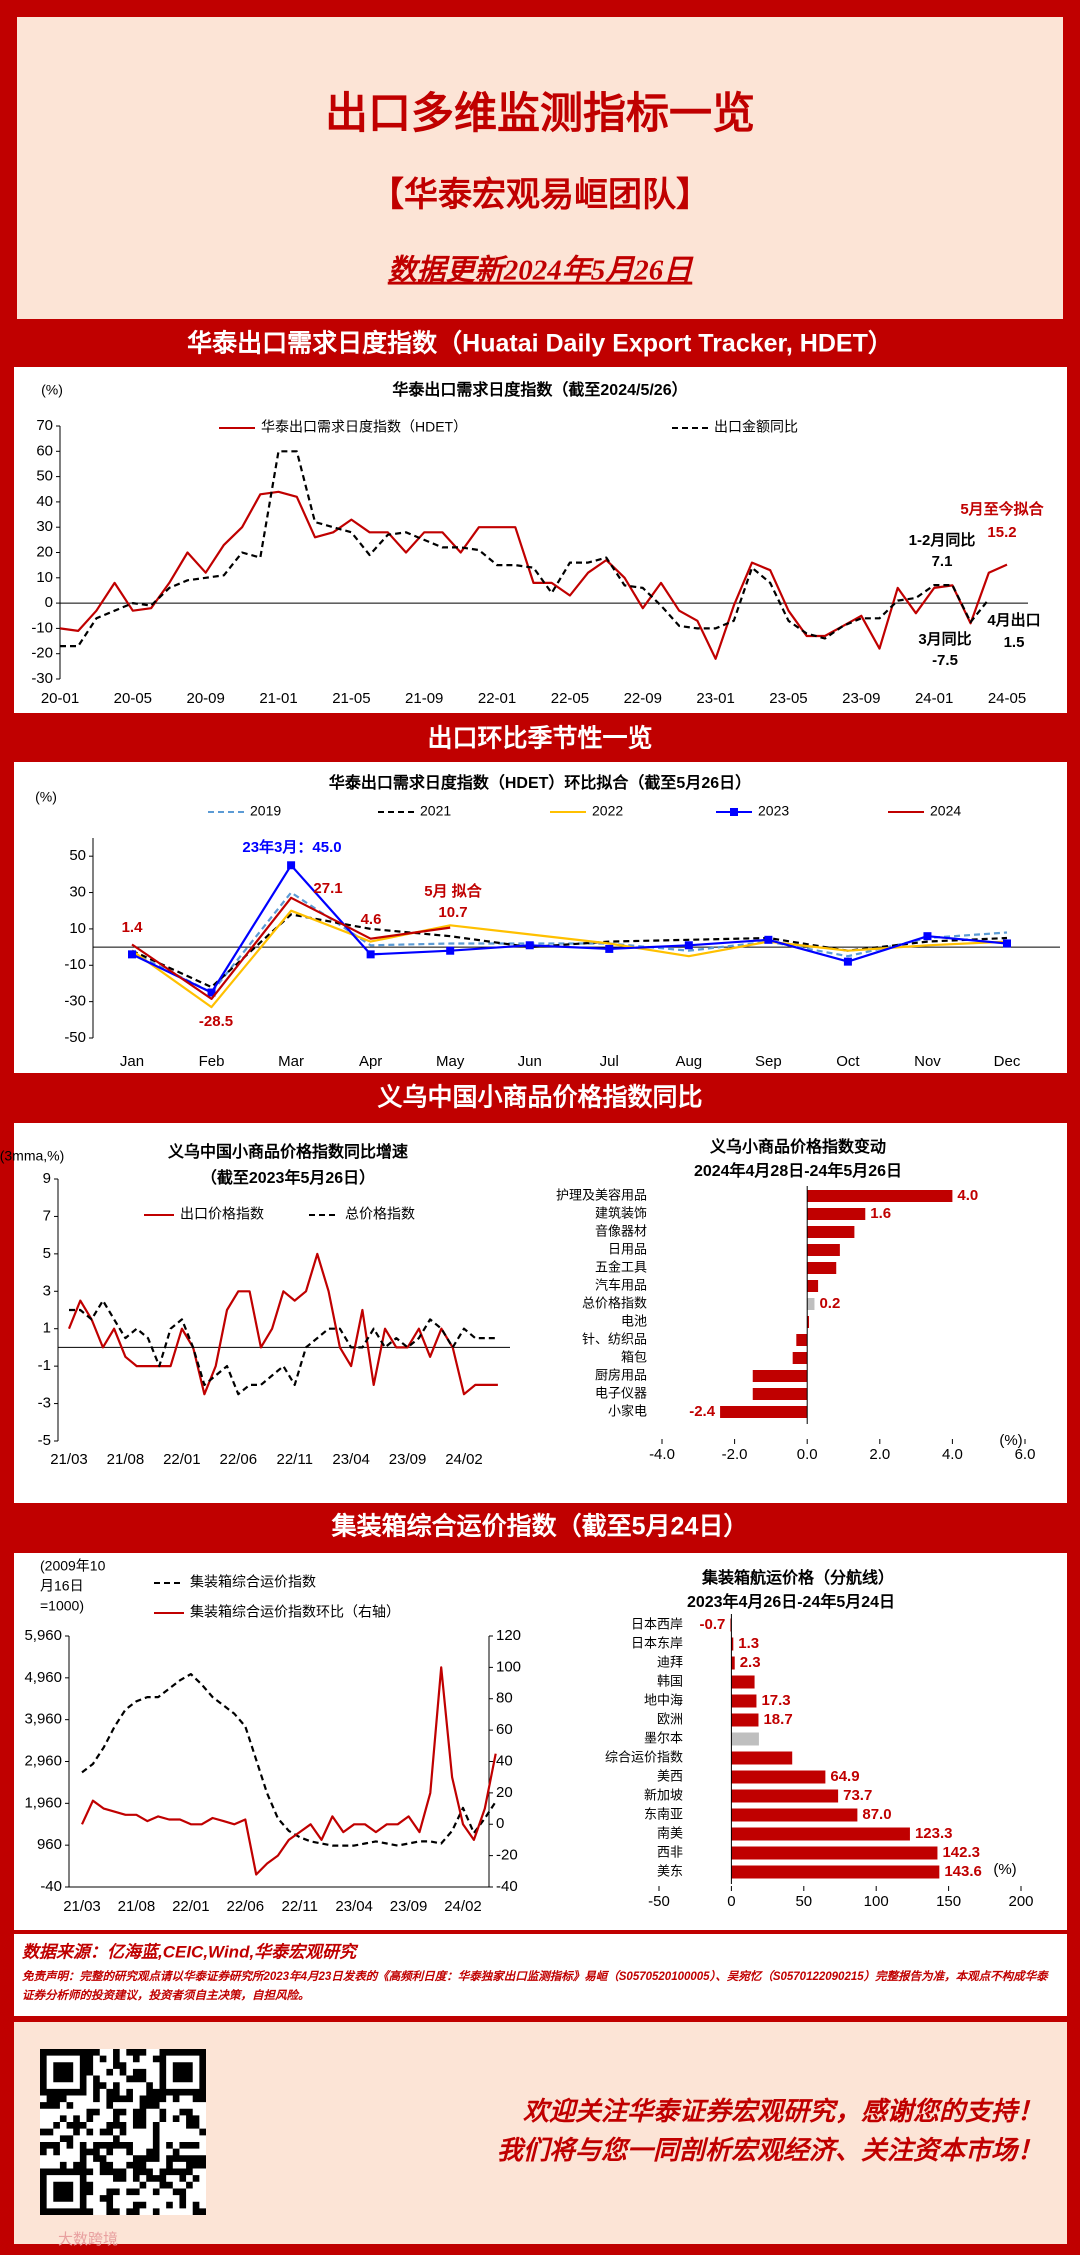  I want to click on y-tick-label: -5, so click(44, 1440).